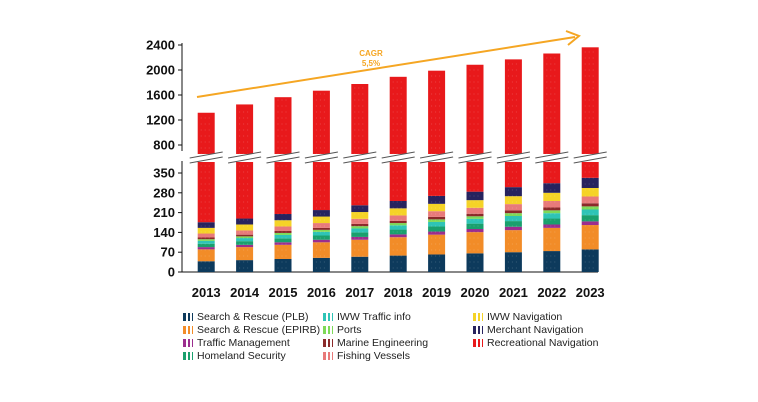 The width and height of the screenshot is (758, 402). What do you see at coordinates (517, 317) in the screenshot?
I see `legend-item: IWW Navigation` at bounding box center [517, 317].